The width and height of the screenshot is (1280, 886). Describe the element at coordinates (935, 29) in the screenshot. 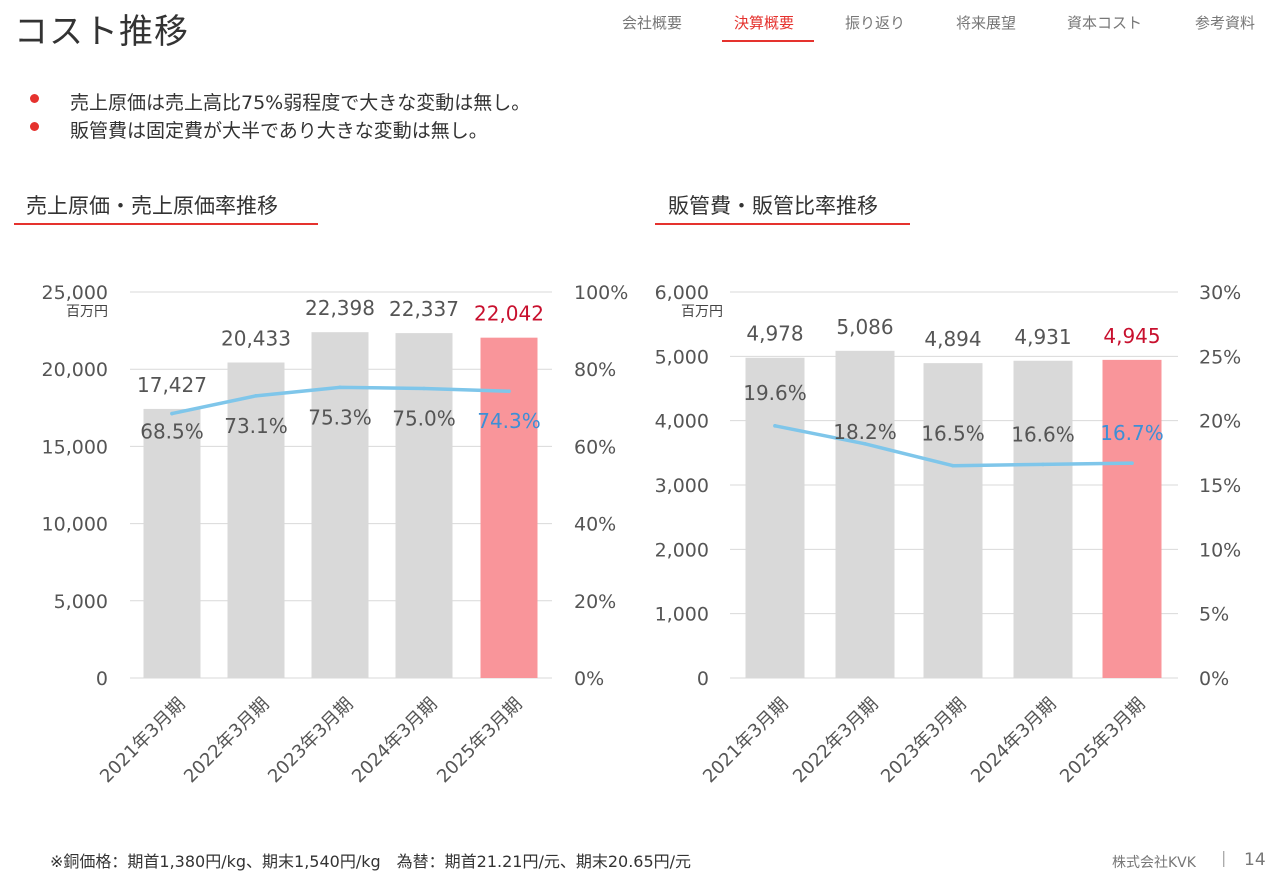

I see `top-navigation: 会社概要 決算概要 振り返り 将来展望 資本コスト 参考資料` at that location.